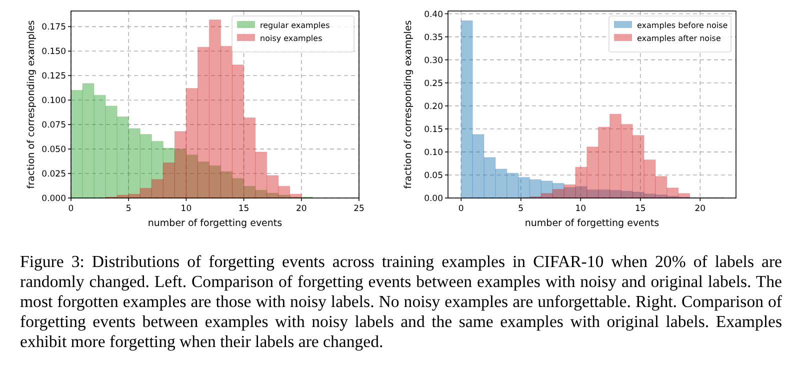 The width and height of the screenshot is (800, 392). Describe the element at coordinates (433, 153) in the screenshot. I see `y-tick-label: 0.10` at that location.